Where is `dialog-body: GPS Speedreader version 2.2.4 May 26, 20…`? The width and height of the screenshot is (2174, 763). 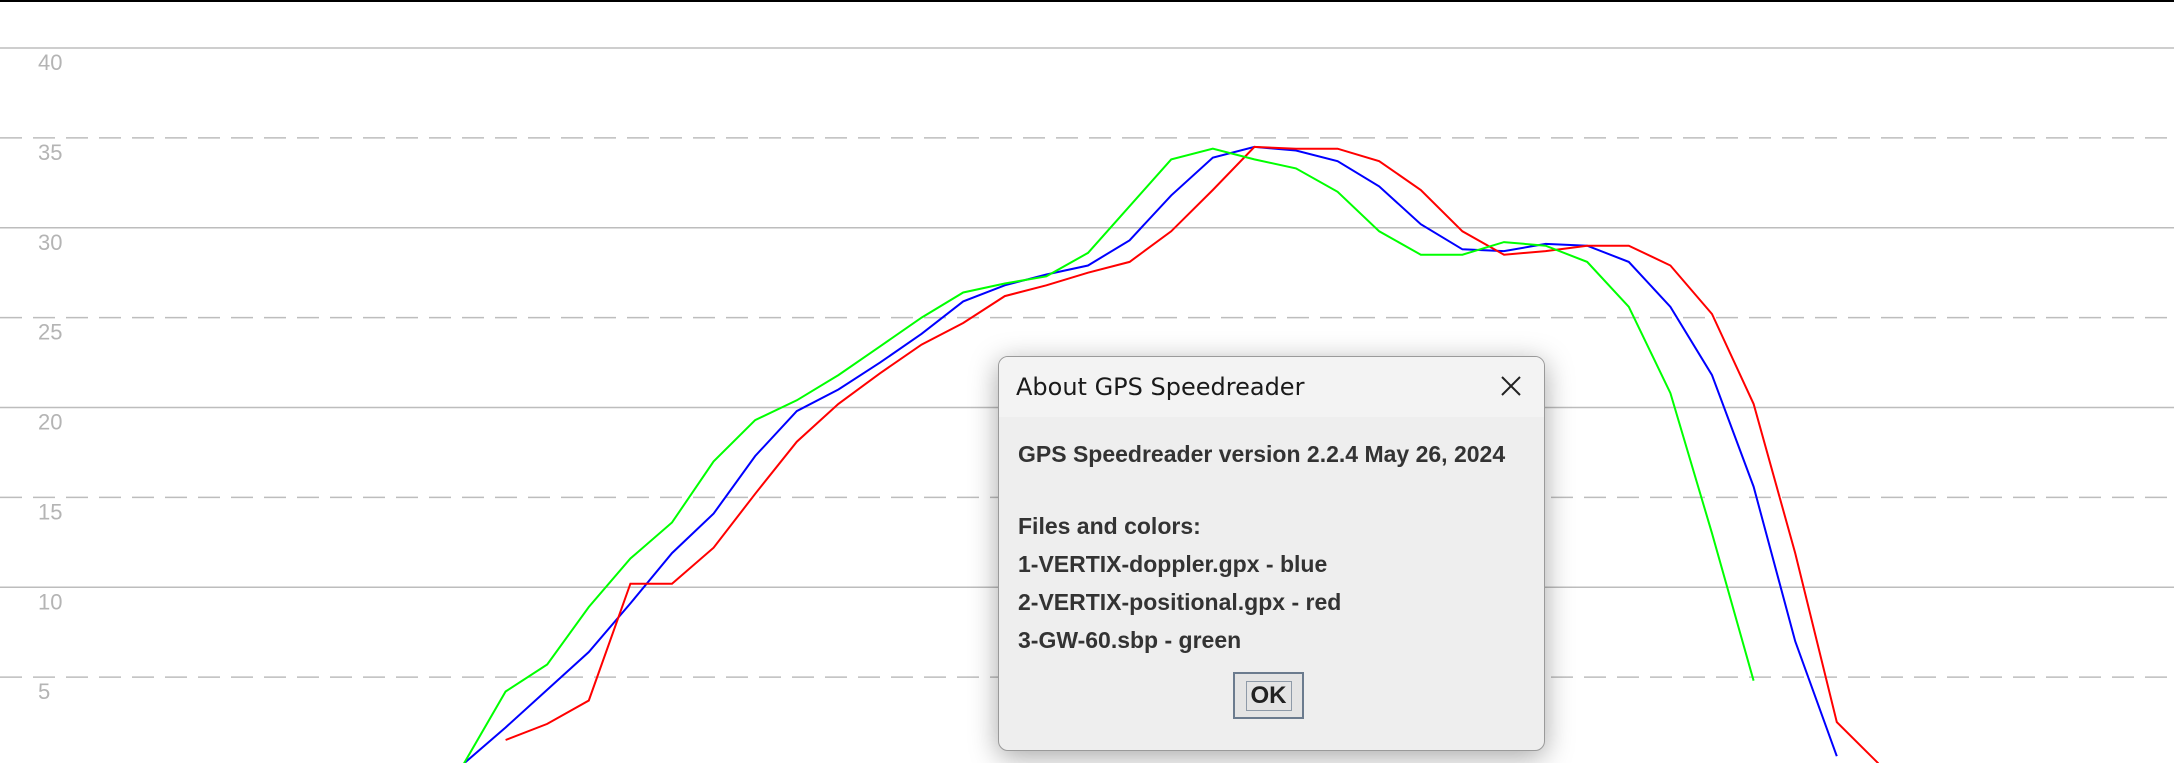 dialog-body: GPS Speedreader version 2.2.4 May 26, 20… is located at coordinates (1271, 538).